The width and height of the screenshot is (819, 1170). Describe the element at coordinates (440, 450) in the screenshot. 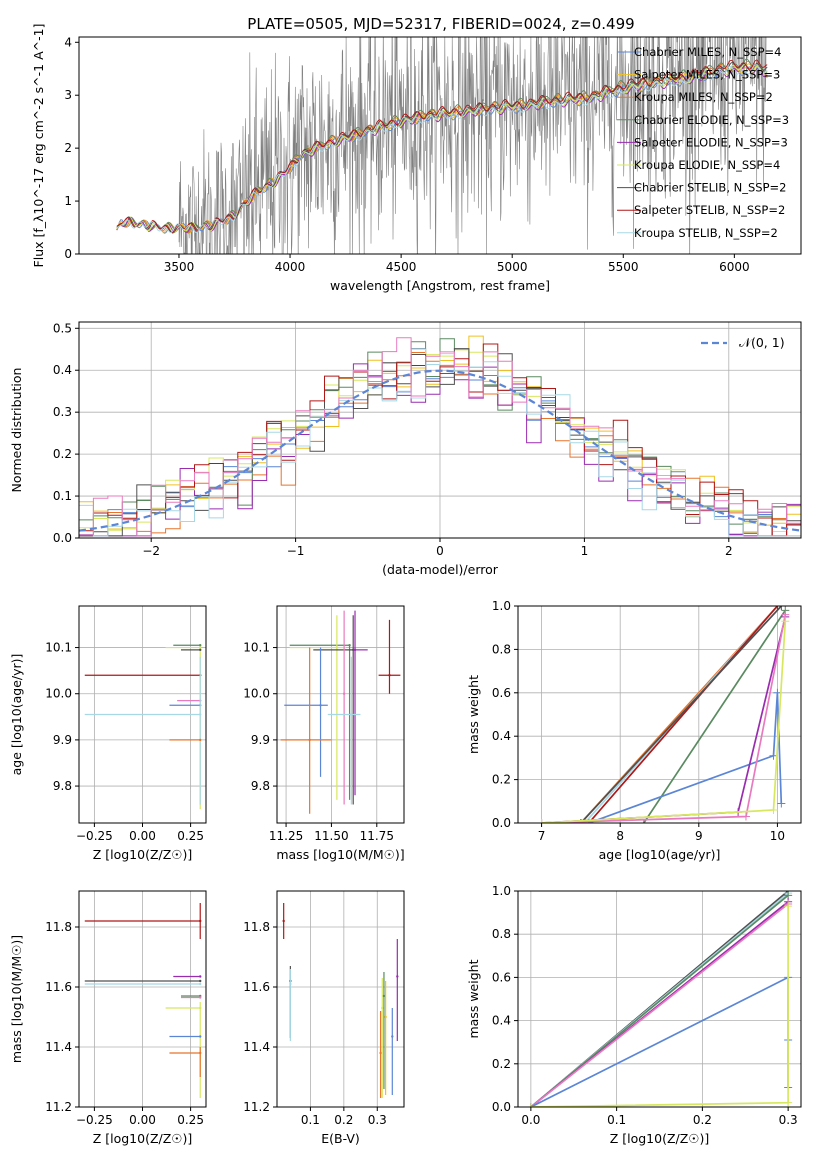

I see `normal-curve-line` at that location.